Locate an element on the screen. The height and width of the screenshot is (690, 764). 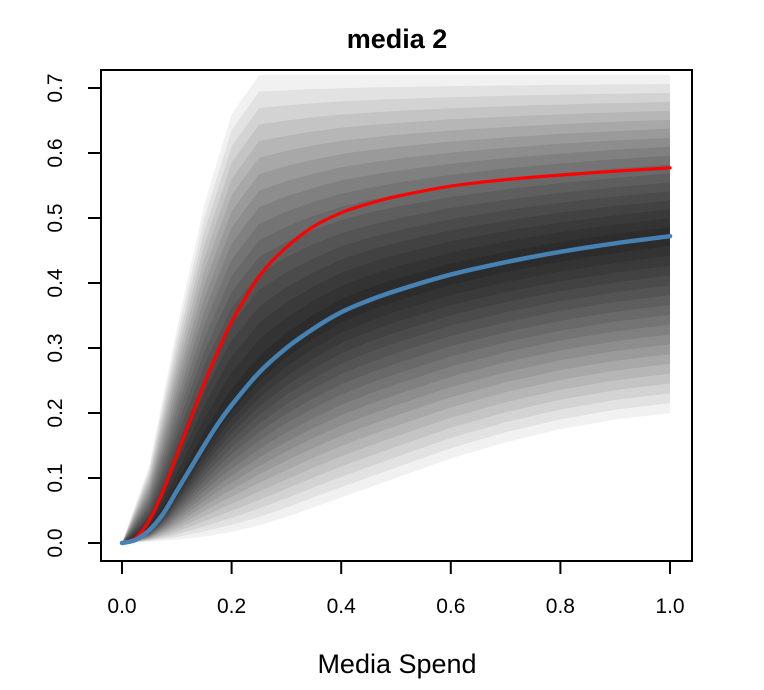
x-axis: 0.0 0.2 0.4 0.6 0.8 1.0 is located at coordinates (396, 589).